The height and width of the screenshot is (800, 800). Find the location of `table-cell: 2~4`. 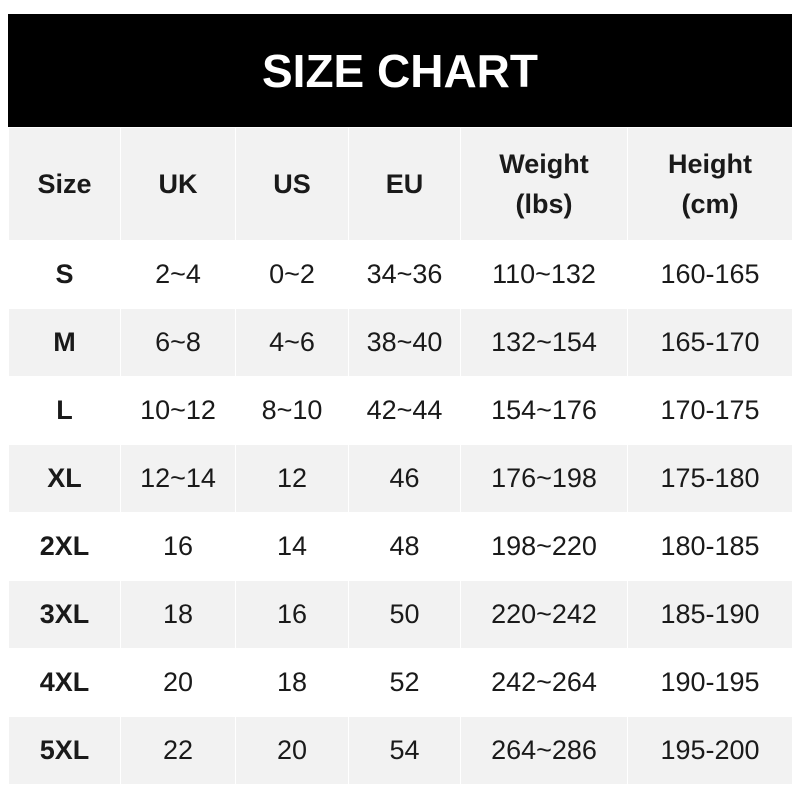

table-cell: 2~4 is located at coordinates (178, 274).